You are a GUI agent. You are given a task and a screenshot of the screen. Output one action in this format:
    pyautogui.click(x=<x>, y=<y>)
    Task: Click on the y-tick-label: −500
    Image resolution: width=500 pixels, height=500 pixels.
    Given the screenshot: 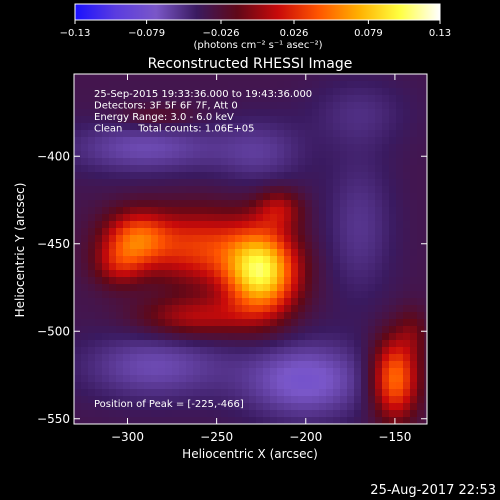 What is the action you would take?
    pyautogui.click(x=53, y=331)
    